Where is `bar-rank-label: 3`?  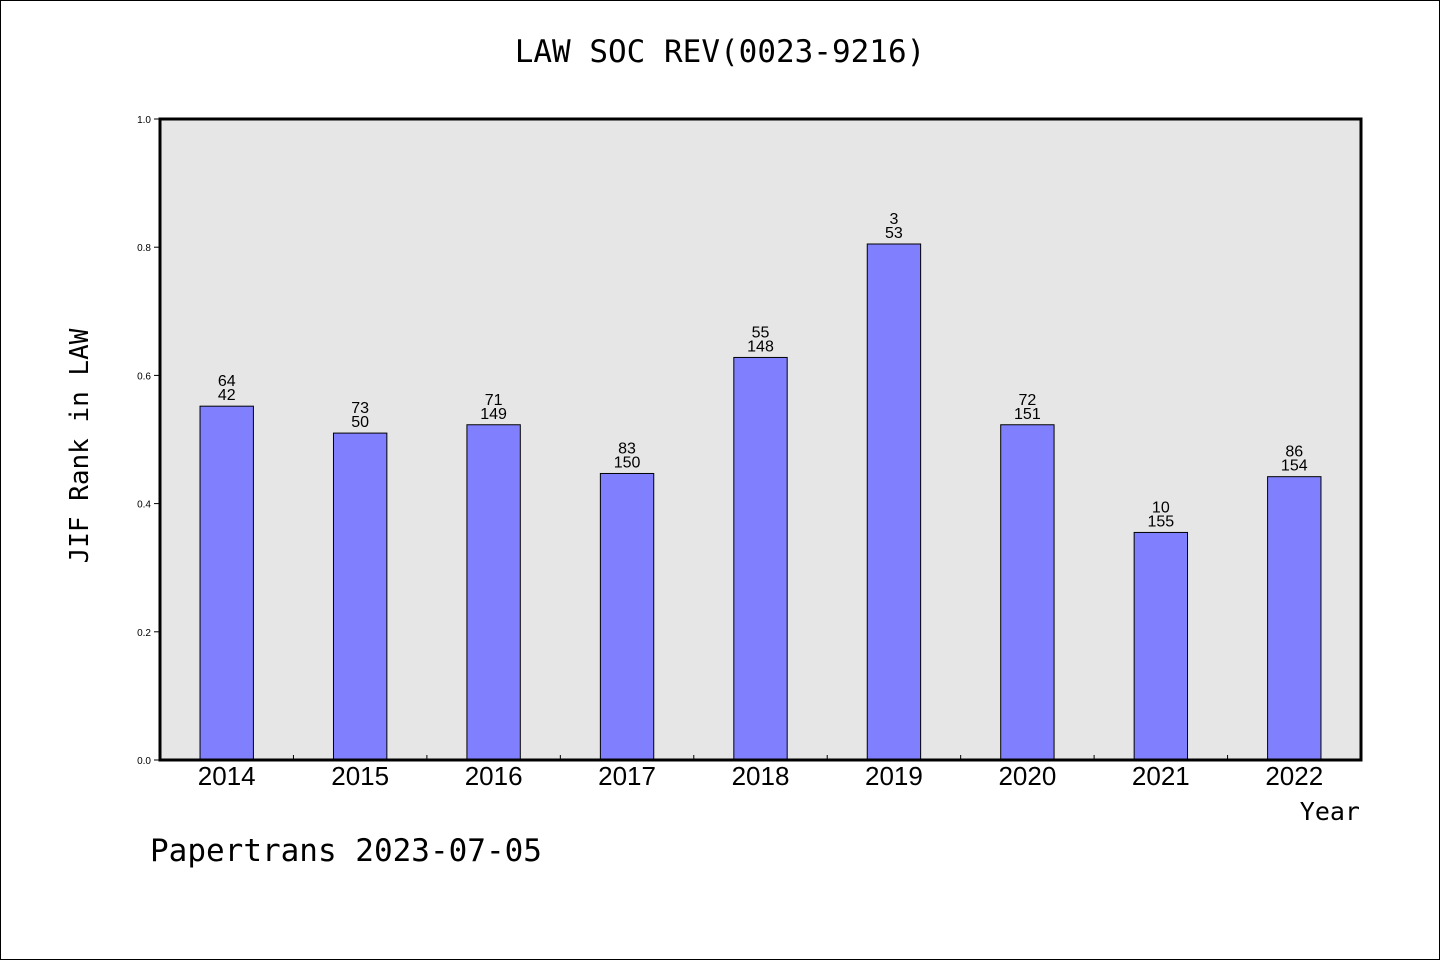 bar-rank-label: 3 is located at coordinates (893, 219).